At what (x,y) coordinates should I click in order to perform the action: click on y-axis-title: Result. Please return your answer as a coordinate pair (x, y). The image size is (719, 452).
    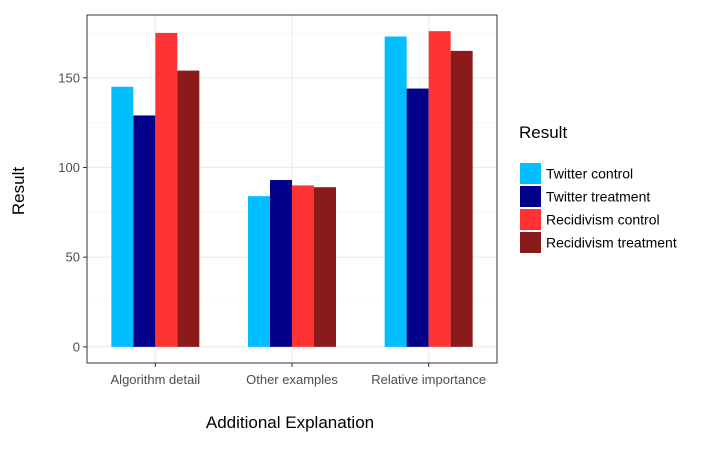
    Looking at the image, I should click on (18, 191).